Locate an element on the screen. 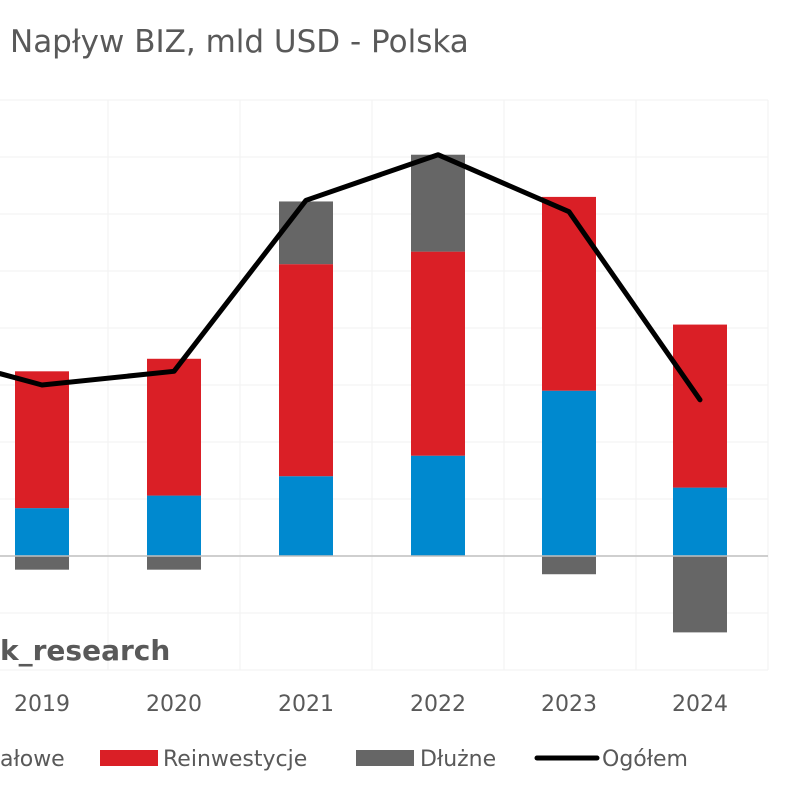 This screenshot has width=800, height=800. bar-dłużne-2019 is located at coordinates (42, 563).